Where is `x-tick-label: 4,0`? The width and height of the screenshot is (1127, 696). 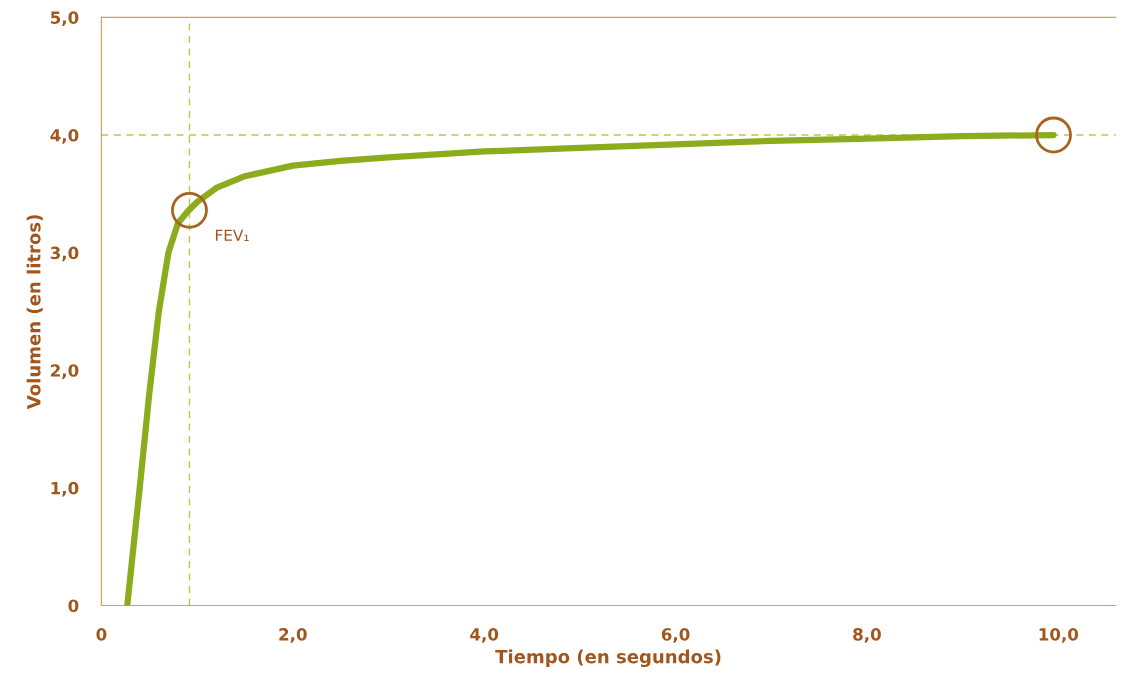
x-tick-label: 4,0 is located at coordinates (484, 635).